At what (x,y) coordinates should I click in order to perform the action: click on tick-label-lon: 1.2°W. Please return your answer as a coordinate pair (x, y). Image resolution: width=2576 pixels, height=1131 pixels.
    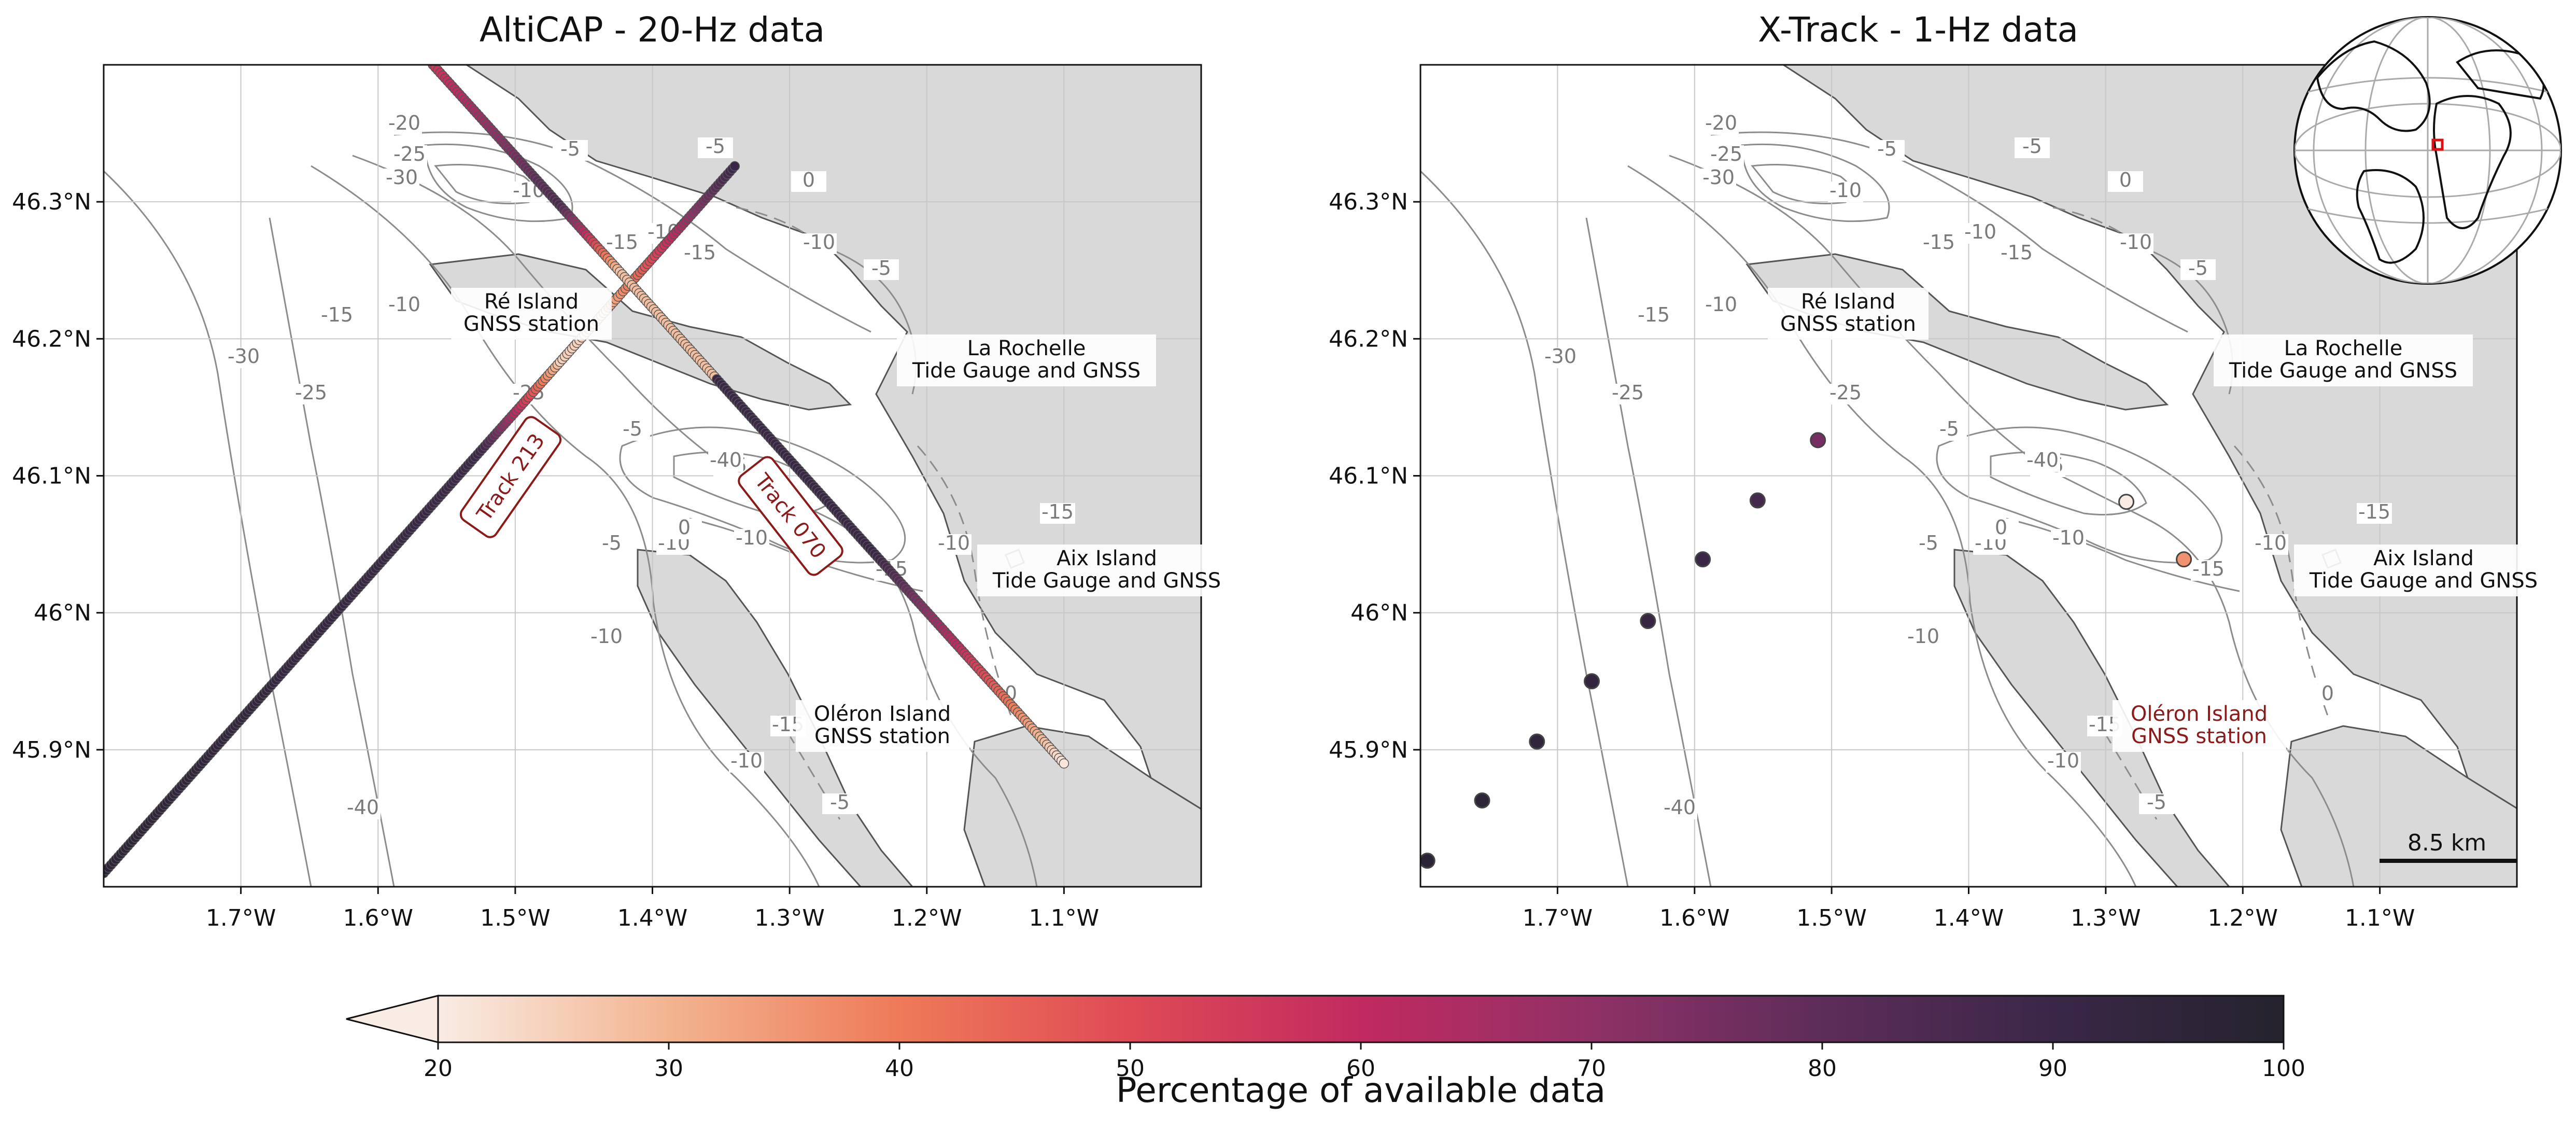
    Looking at the image, I should click on (927, 918).